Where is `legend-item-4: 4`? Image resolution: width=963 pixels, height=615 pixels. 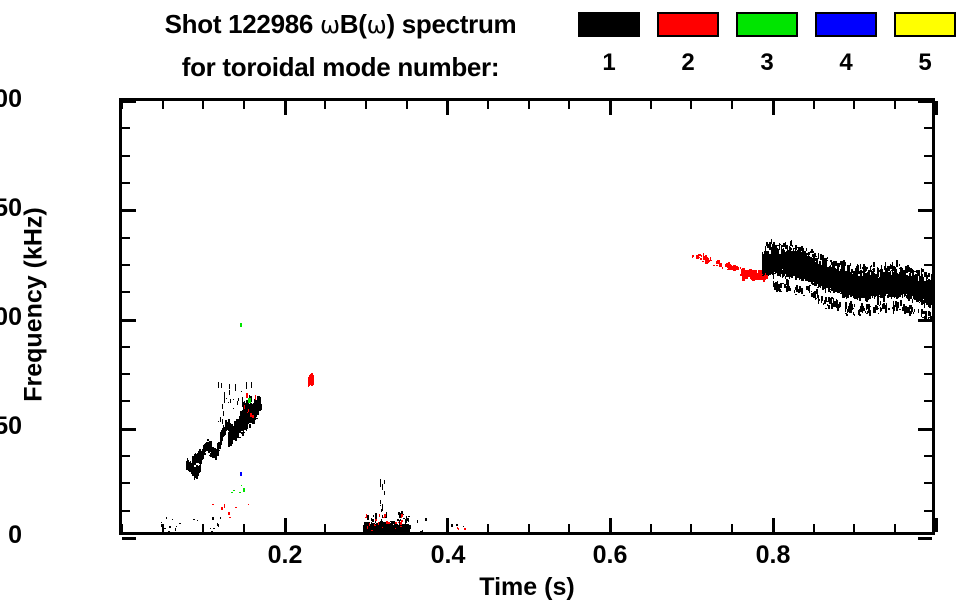
legend-item-4: 4 is located at coordinates (846, 44).